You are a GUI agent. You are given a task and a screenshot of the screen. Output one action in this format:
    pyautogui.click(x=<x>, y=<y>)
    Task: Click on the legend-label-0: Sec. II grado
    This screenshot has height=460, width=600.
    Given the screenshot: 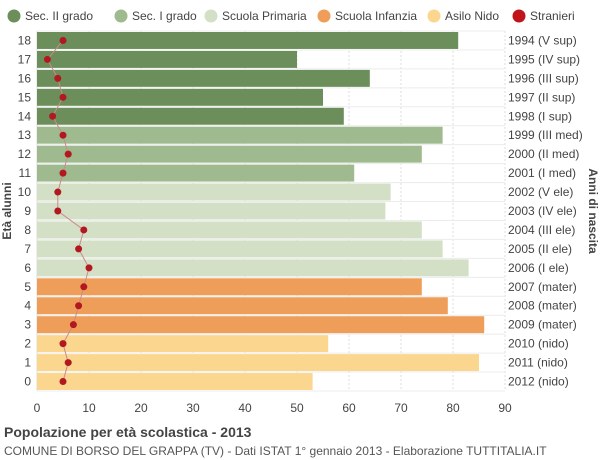 What is the action you would take?
    pyautogui.click(x=59, y=16)
    